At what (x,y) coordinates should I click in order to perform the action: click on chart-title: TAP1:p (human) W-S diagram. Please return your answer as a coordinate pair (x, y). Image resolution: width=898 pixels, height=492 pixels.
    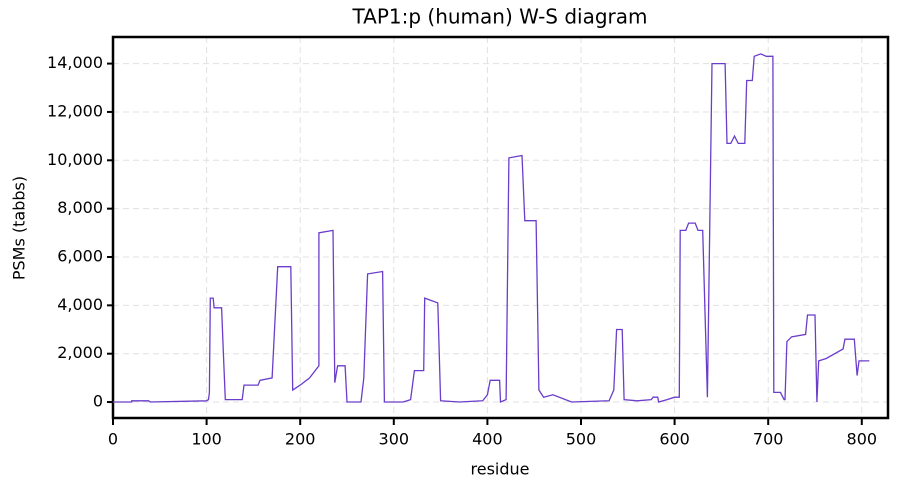
    Looking at the image, I should click on (499, 17).